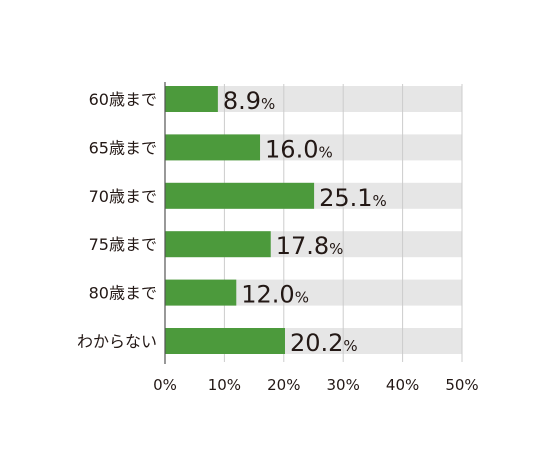  What do you see at coordinates (117, 341) in the screenshot?
I see `category-label: わからない` at bounding box center [117, 341].